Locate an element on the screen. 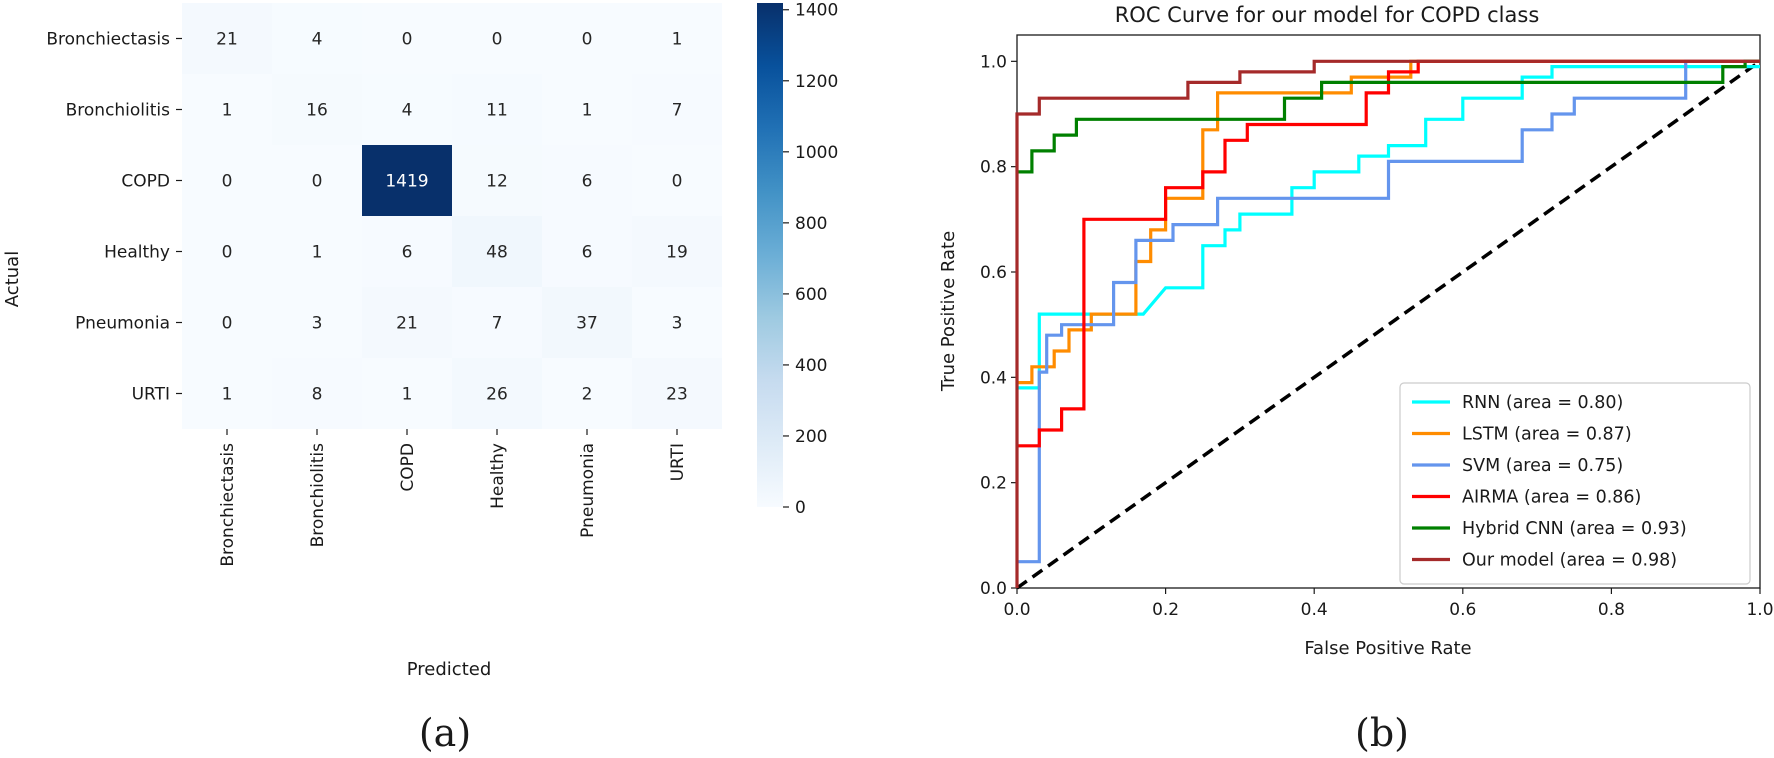 This screenshot has width=1774, height=758. heatmap-cell-value: 4 is located at coordinates (407, 111).